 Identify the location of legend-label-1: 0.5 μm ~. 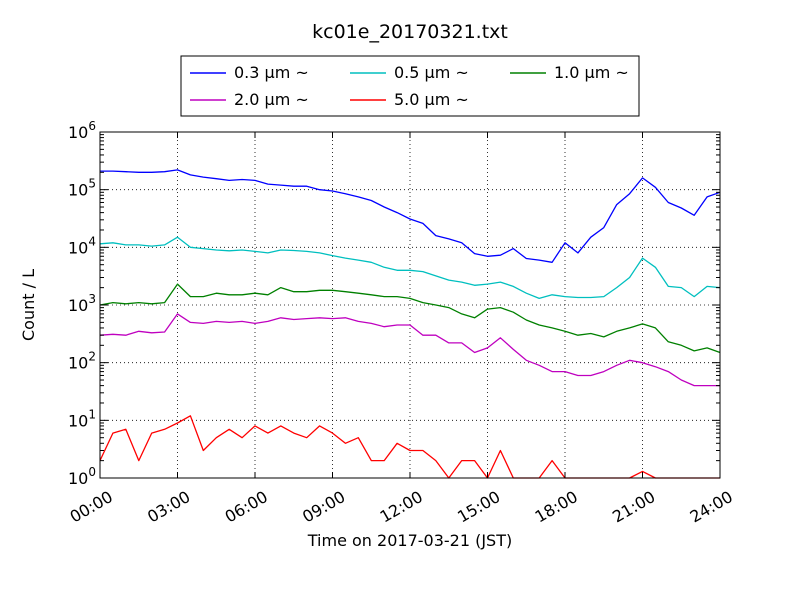
(431, 72).